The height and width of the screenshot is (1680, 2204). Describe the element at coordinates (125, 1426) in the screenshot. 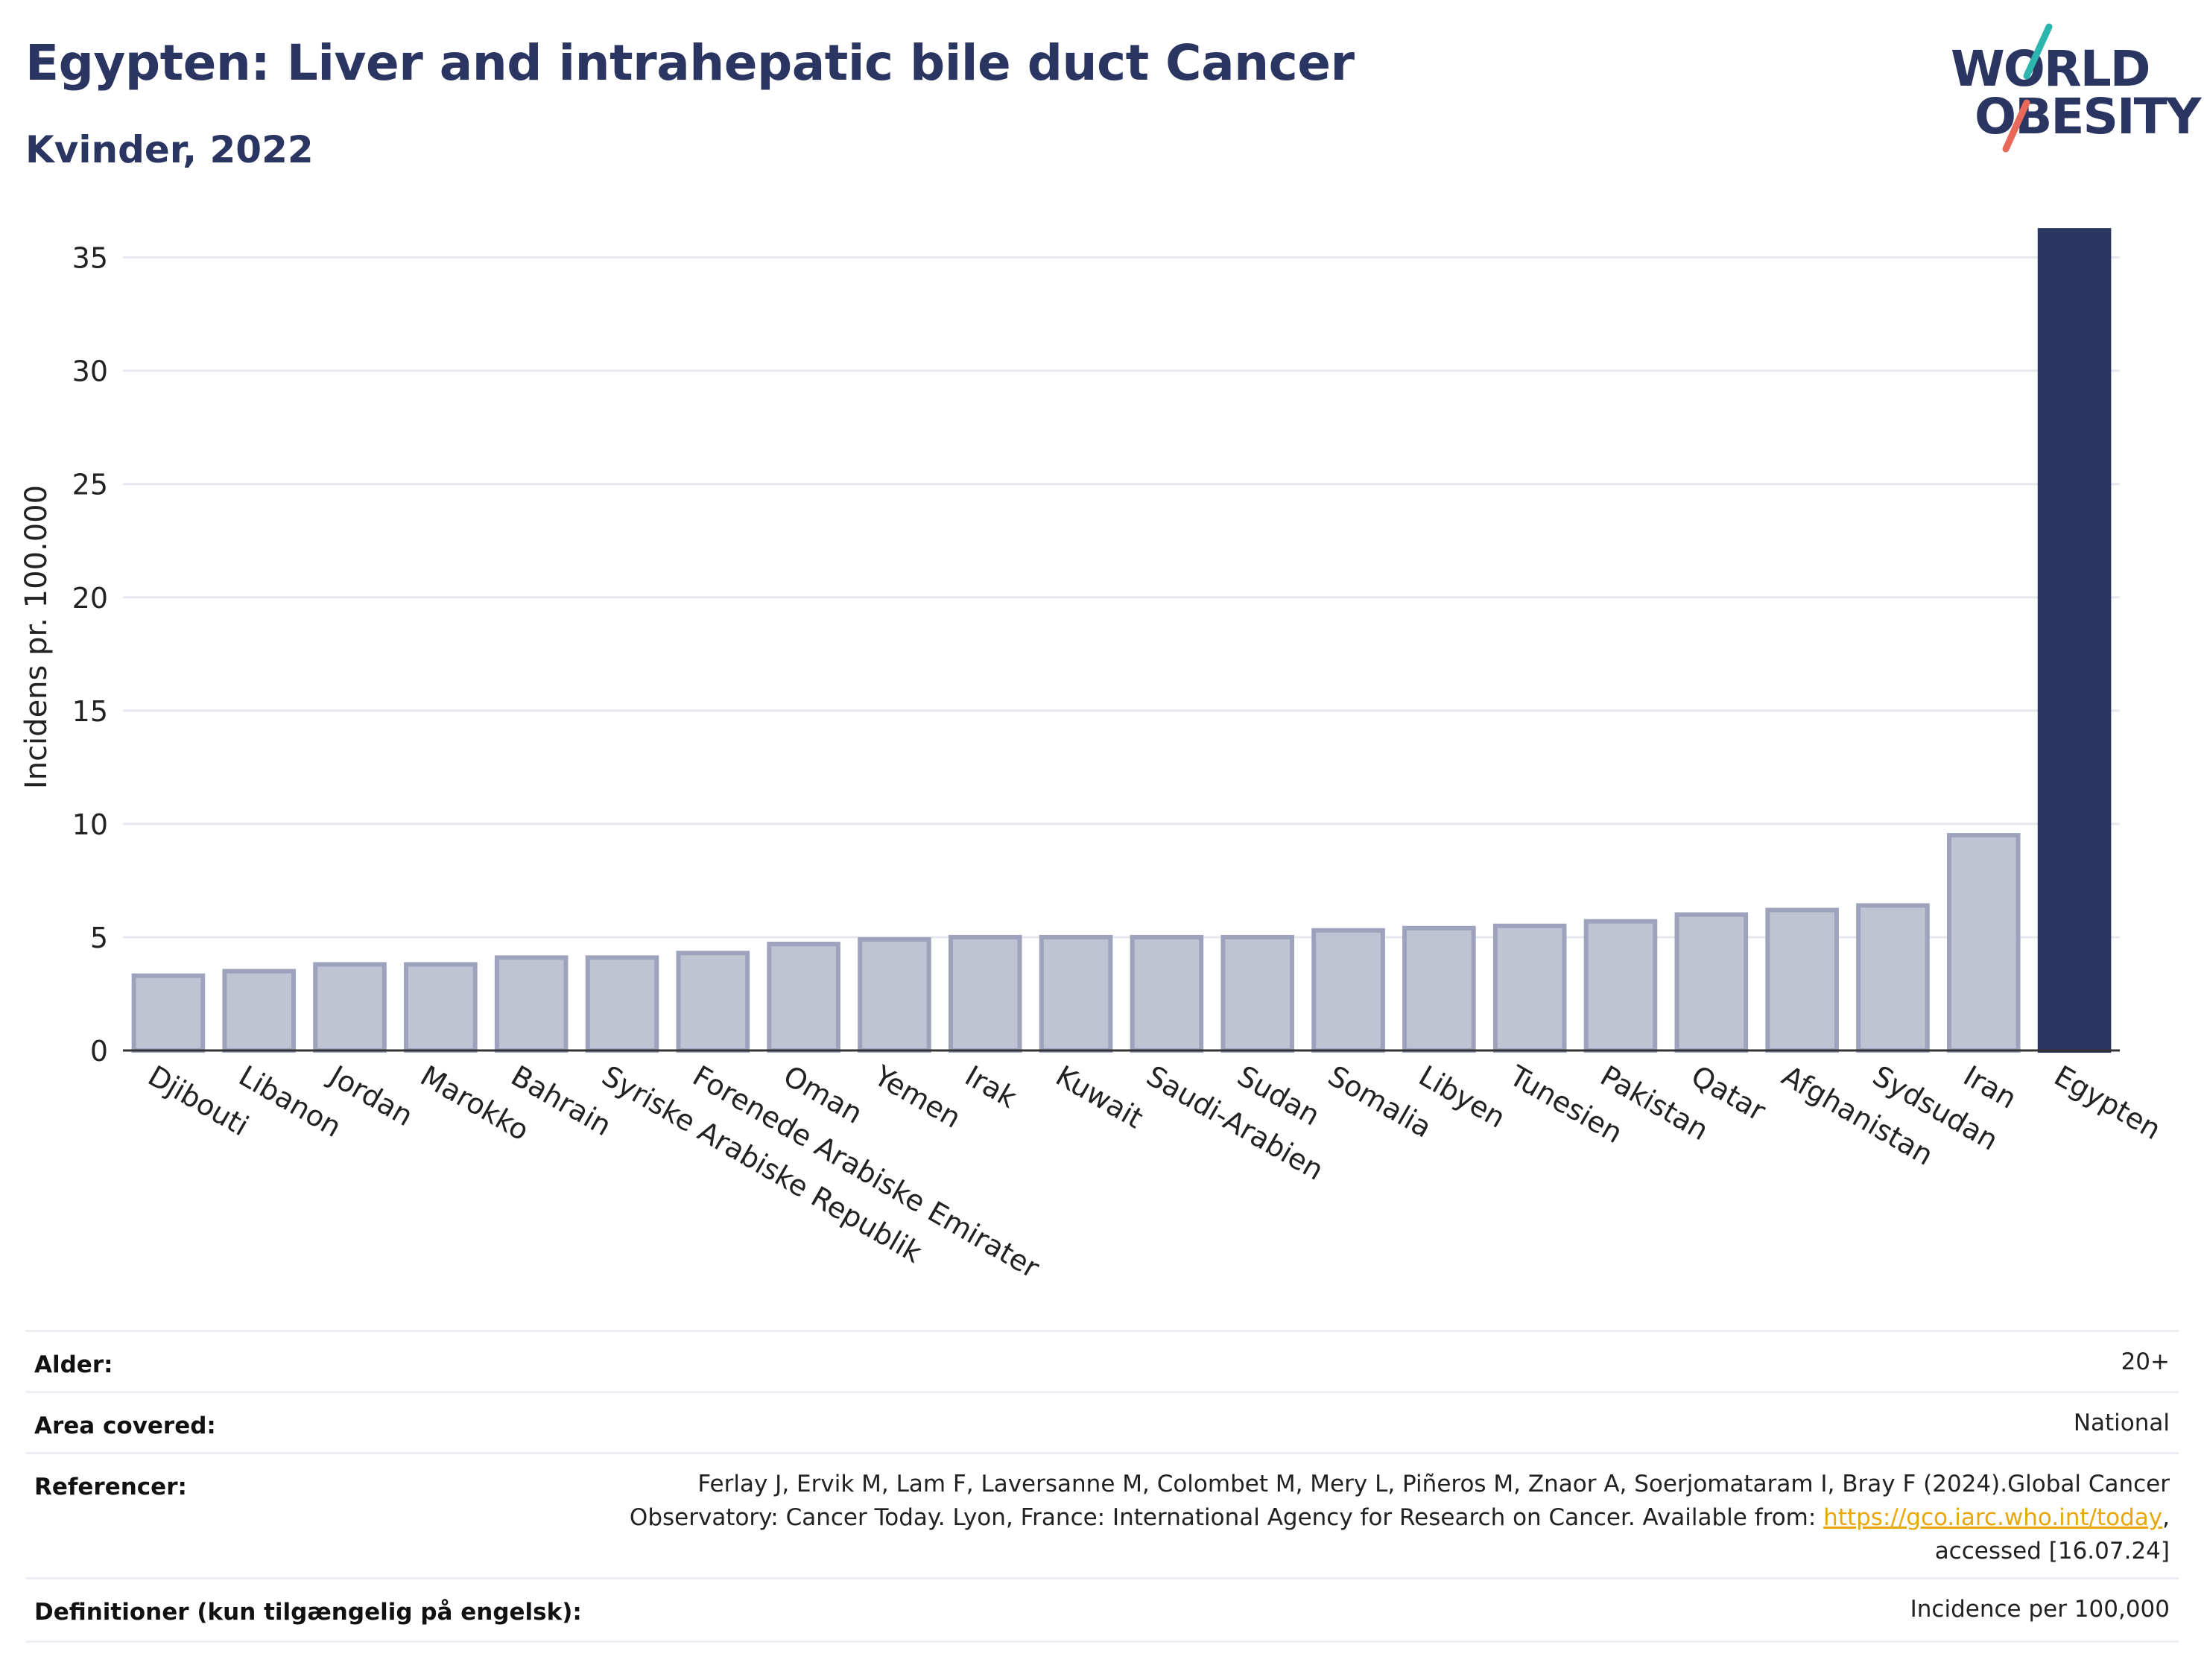

I see `area-label: Area covered:` at that location.